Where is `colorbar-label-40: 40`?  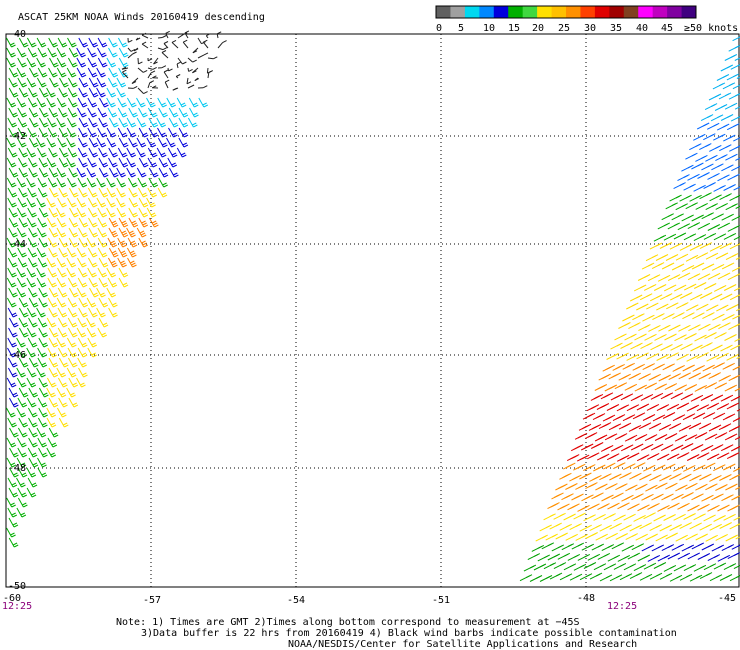
colorbar-label-40: 40 is located at coordinates (642, 28).